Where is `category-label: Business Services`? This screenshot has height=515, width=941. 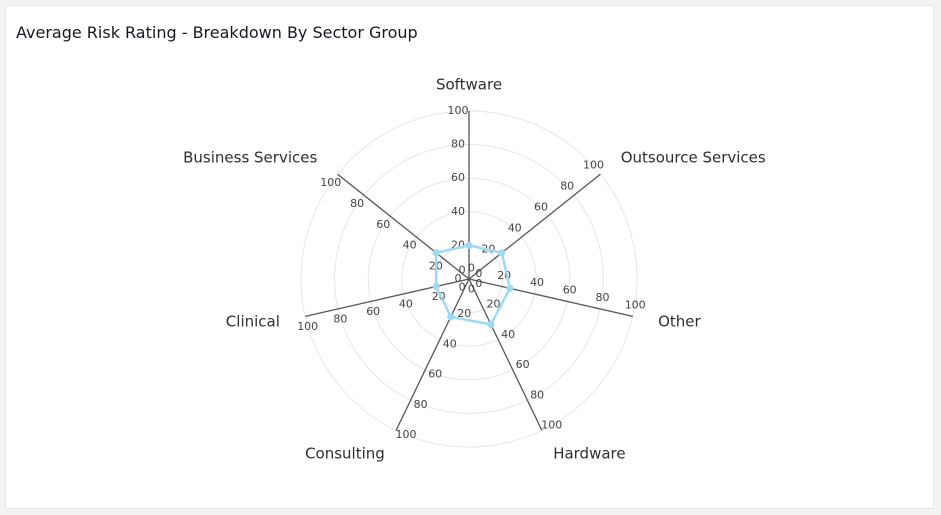
category-label: Business Services is located at coordinates (250, 158).